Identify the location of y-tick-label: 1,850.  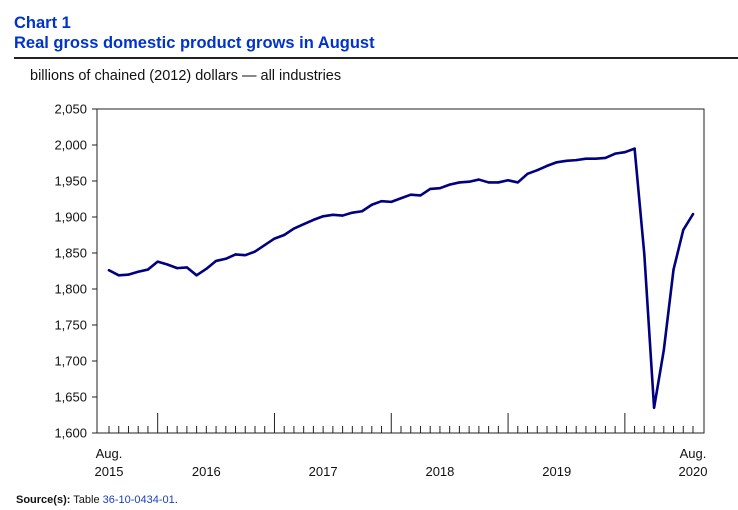
(70, 253).